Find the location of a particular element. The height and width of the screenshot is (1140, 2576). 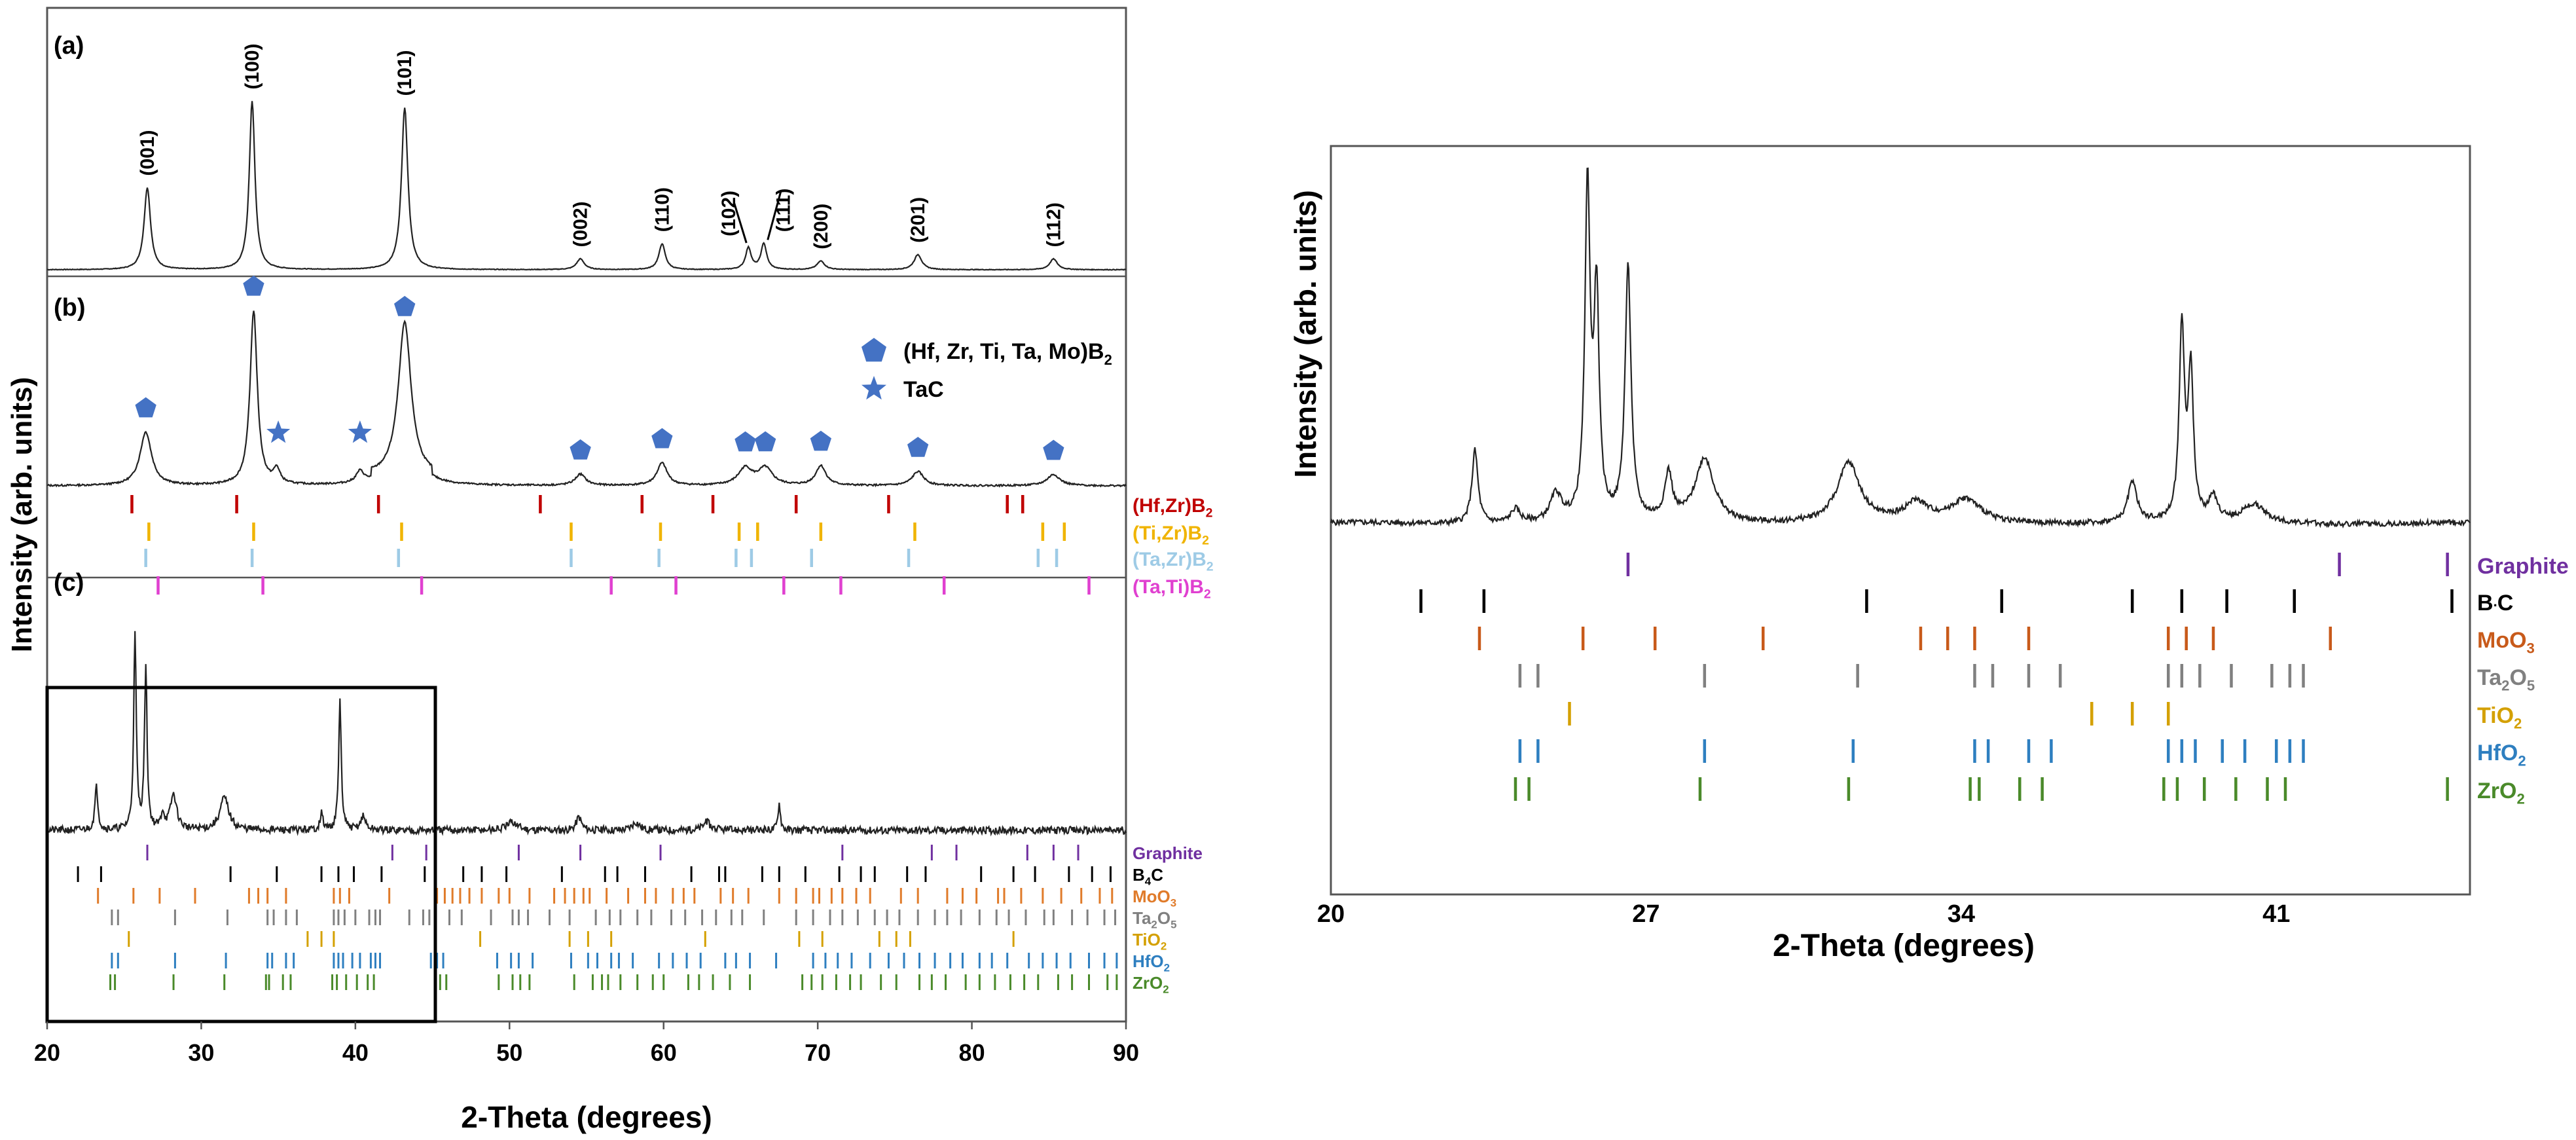

zoom-trace is located at coordinates (1900, 348).